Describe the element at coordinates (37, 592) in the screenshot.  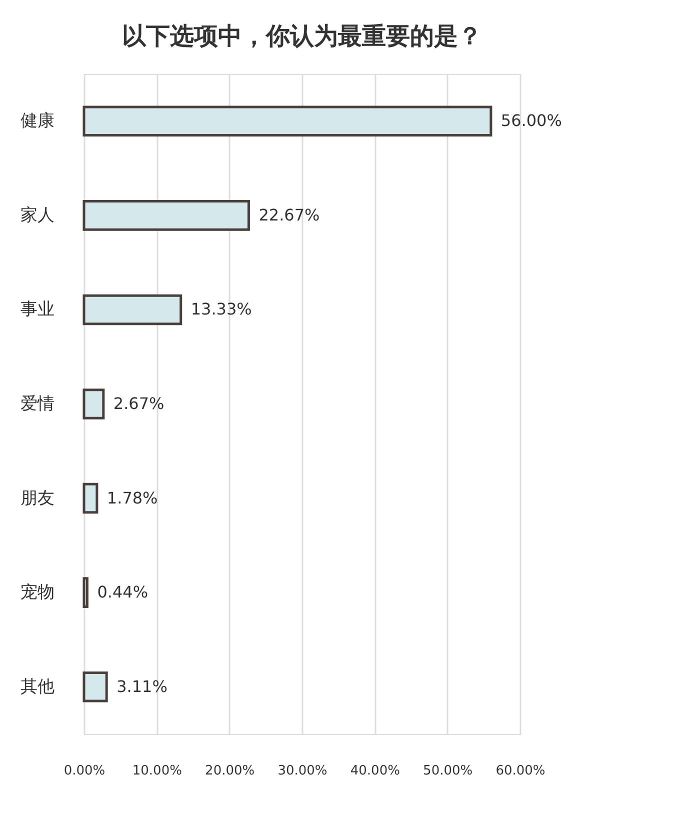
I see `y-tick-label: 宠物` at that location.